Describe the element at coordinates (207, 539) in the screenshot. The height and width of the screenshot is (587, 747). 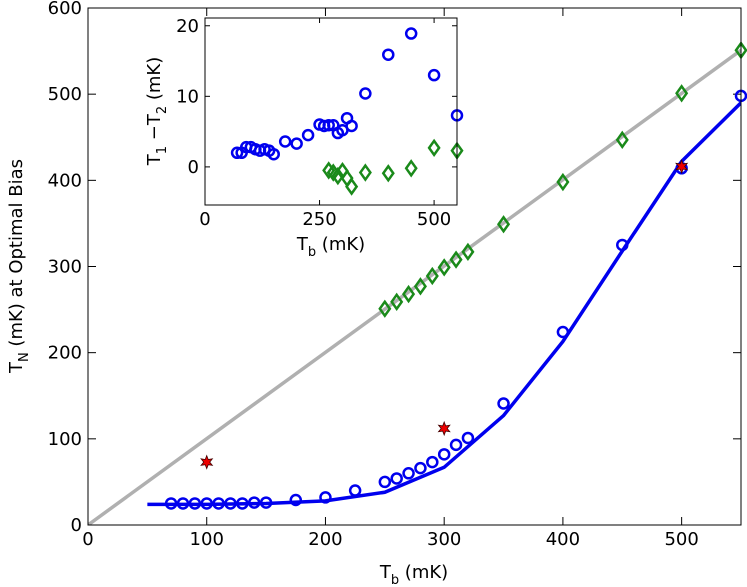
I see `x-tick-label: 100` at that location.